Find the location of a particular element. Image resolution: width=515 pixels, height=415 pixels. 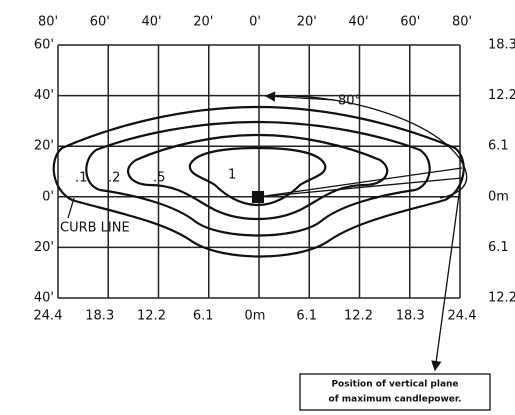

contour-label: .1 is located at coordinates (81, 178).